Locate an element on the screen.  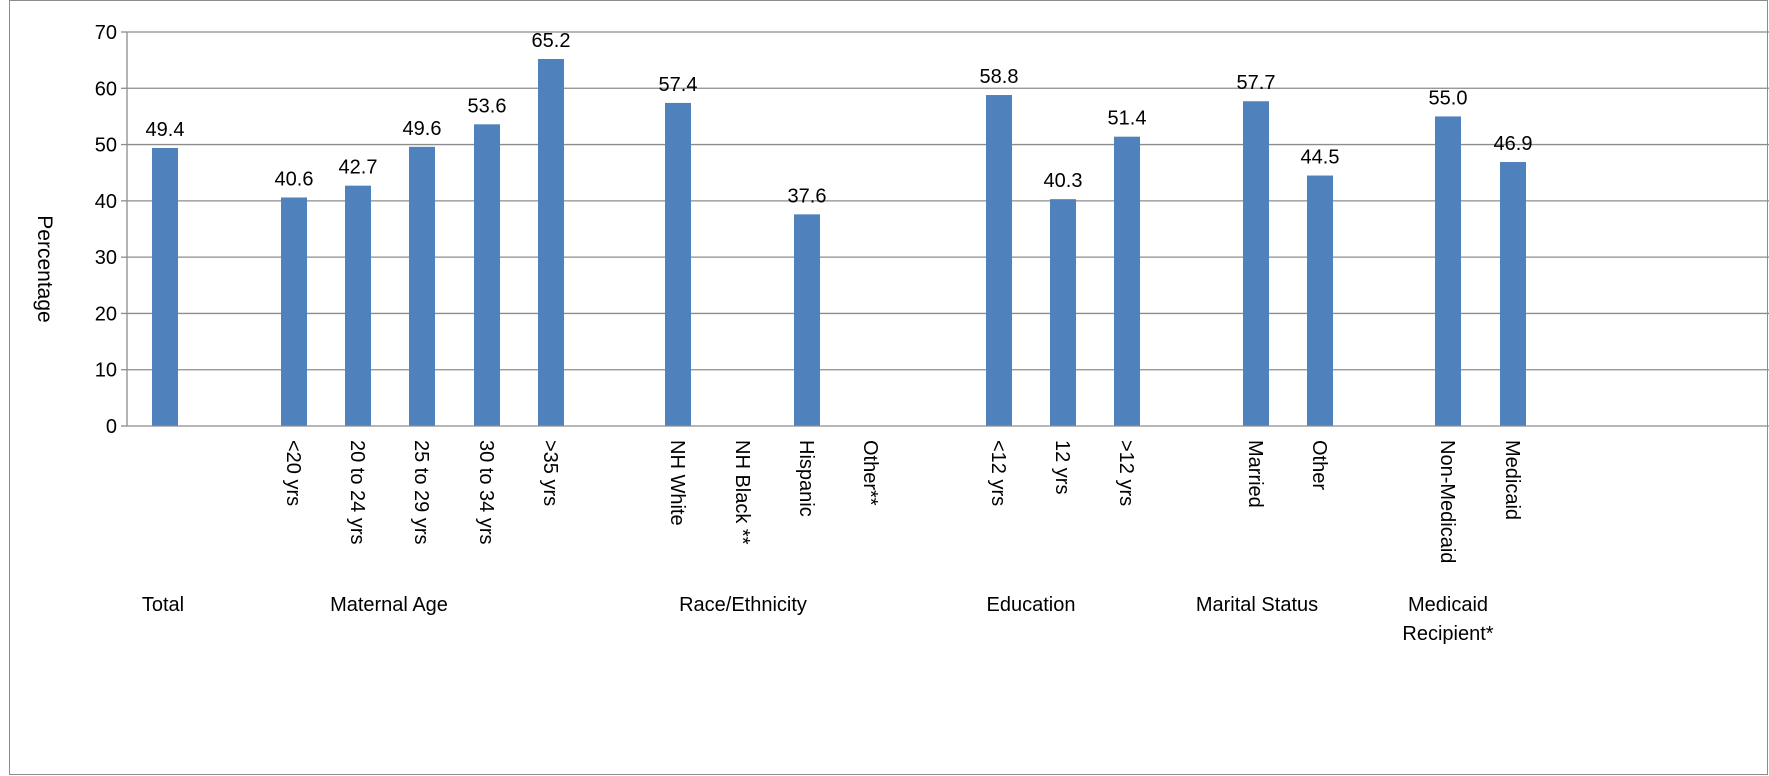
data-label: 57.4 is located at coordinates (678, 85).